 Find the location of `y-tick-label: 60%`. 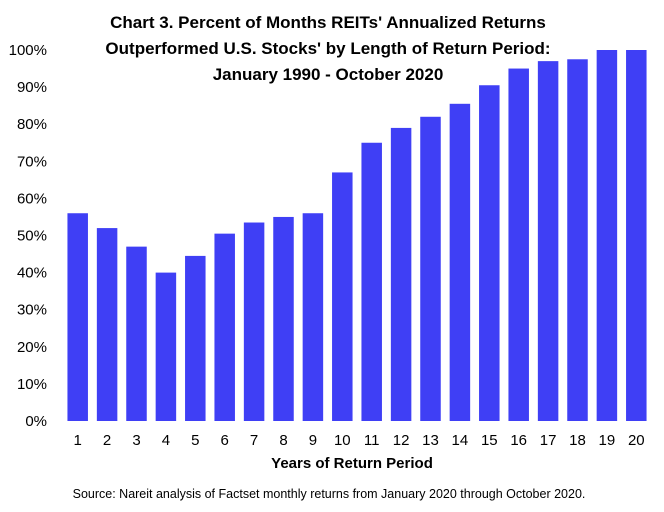

y-tick-label: 60% is located at coordinates (32, 198).